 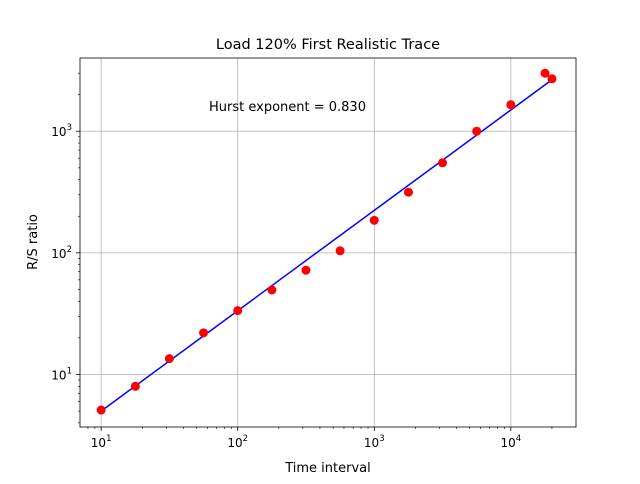 I want to click on chart-title: Load 120% First Realistic Trace, so click(x=328, y=45).